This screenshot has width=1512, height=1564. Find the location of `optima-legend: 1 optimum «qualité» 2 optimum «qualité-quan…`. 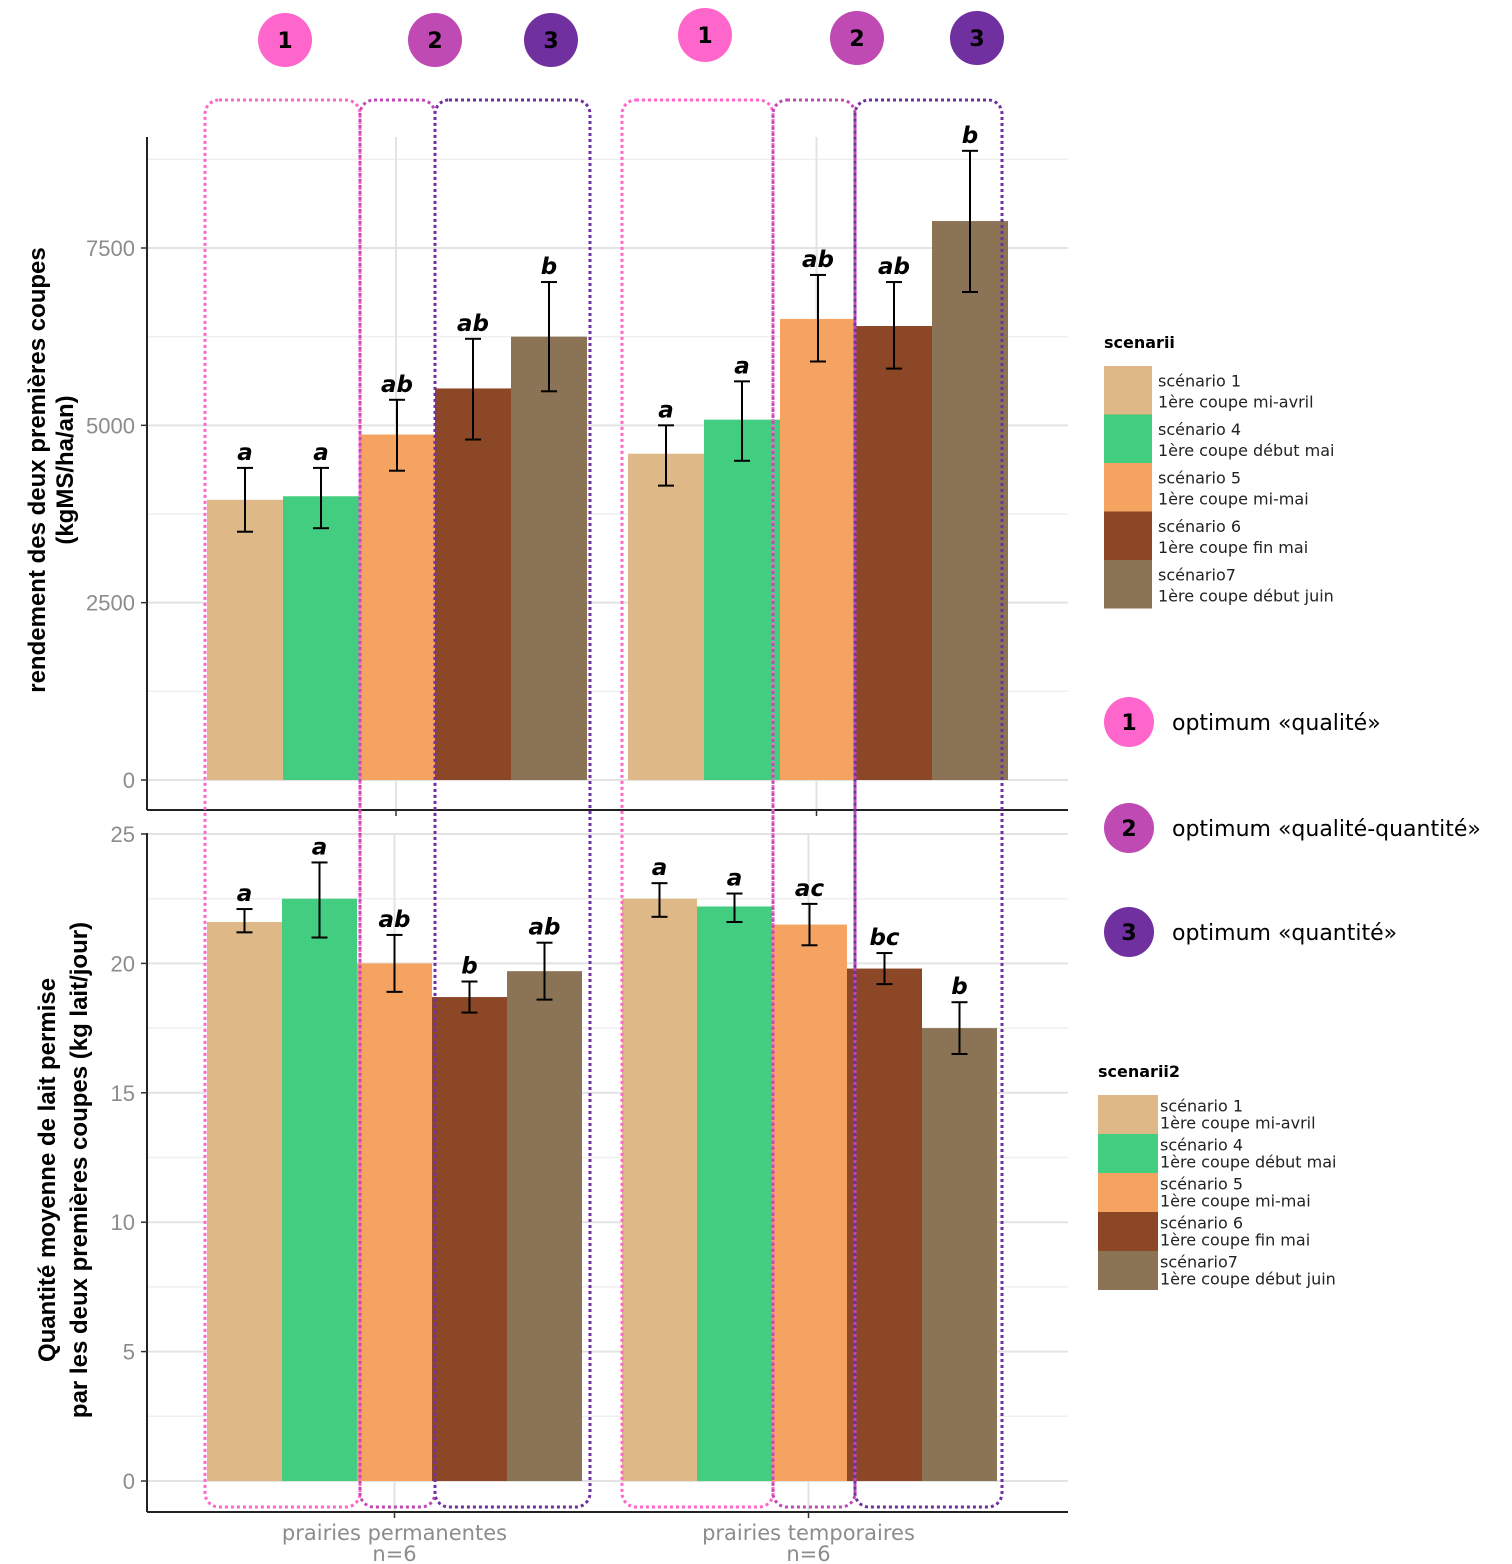

optima-legend: 1 optimum «qualité» 2 optimum «qualité-quan… is located at coordinates (1292, 827).